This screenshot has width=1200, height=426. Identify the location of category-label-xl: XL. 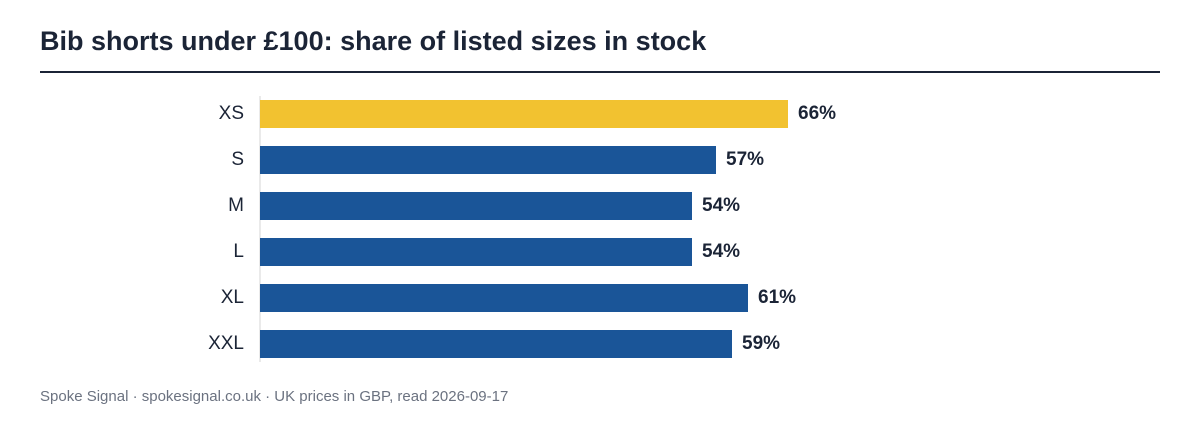
(232, 297).